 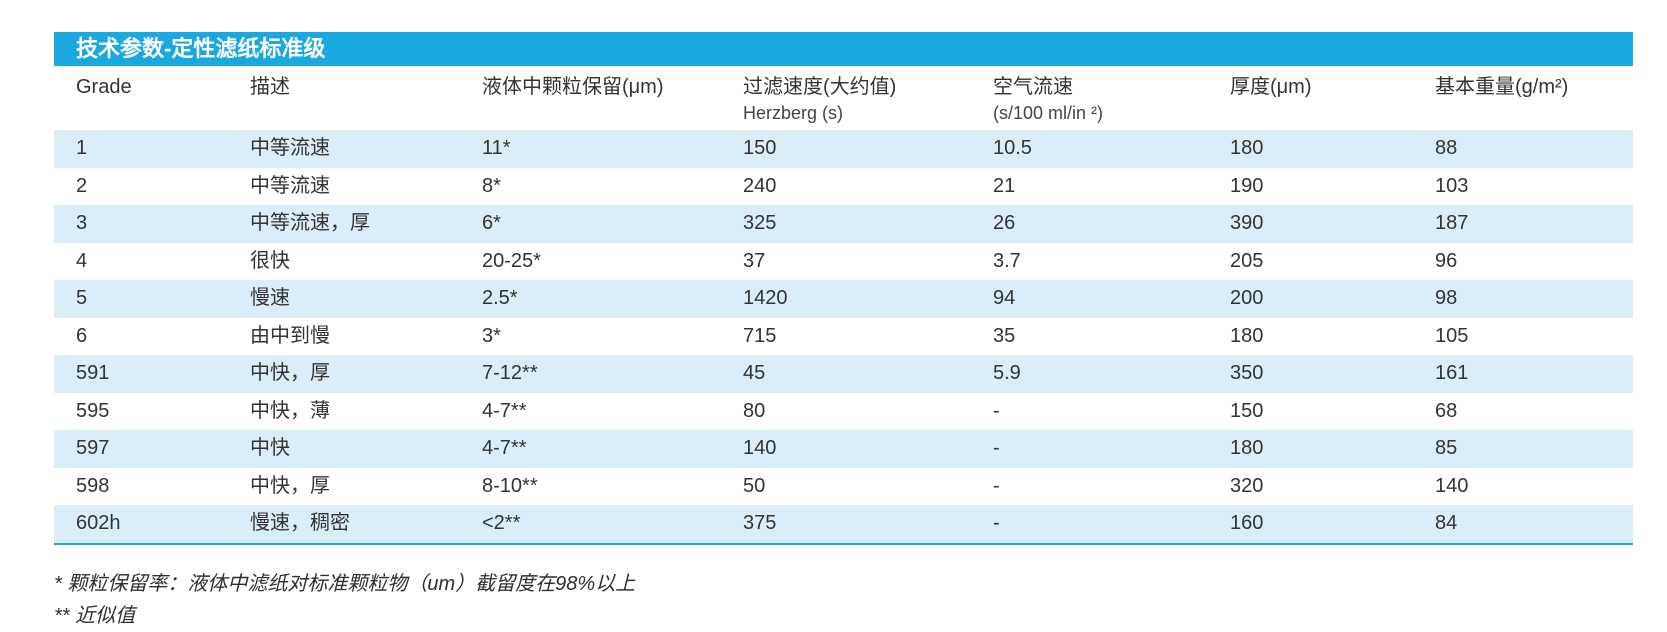 I want to click on cell-speed: 50, so click(x=754, y=485).